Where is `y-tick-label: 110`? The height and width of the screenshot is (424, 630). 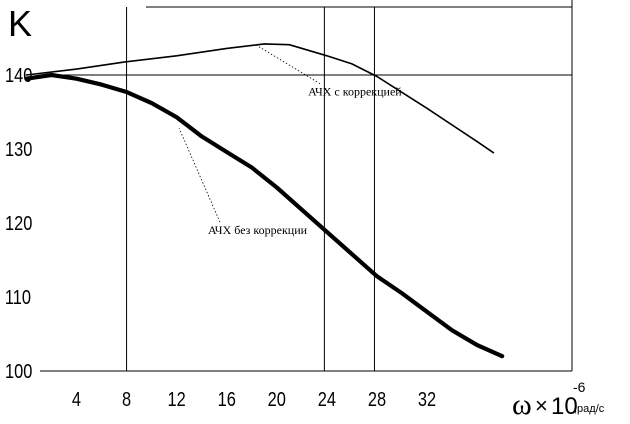
y-tick-label: 110 is located at coordinates (18, 296).